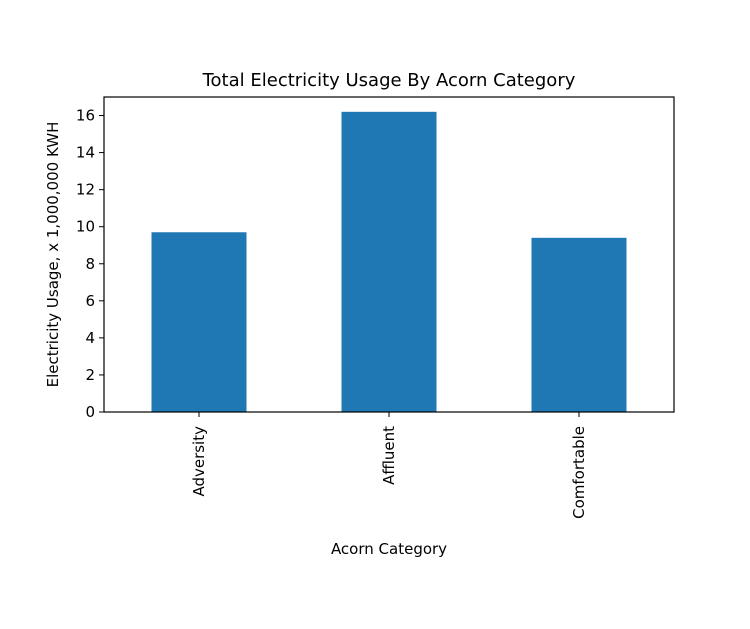 The width and height of the screenshot is (750, 629). Describe the element at coordinates (53, 255) in the screenshot. I see `y-axis-label: Electricity Usage, x 1,000,000 KWH` at that location.